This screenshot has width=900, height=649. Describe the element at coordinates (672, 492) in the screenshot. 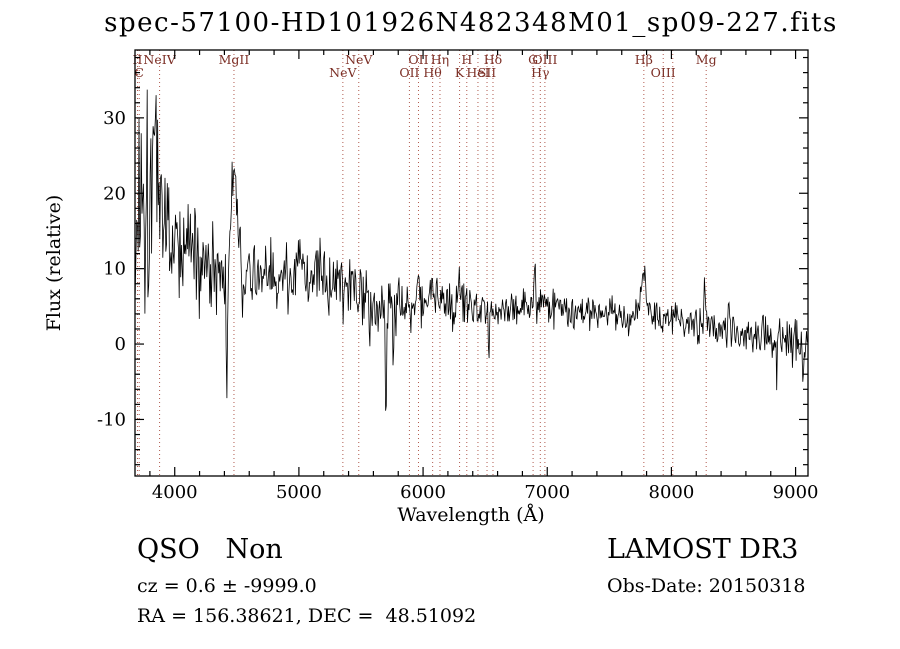

I see `x-tick-label: 8000` at that location.